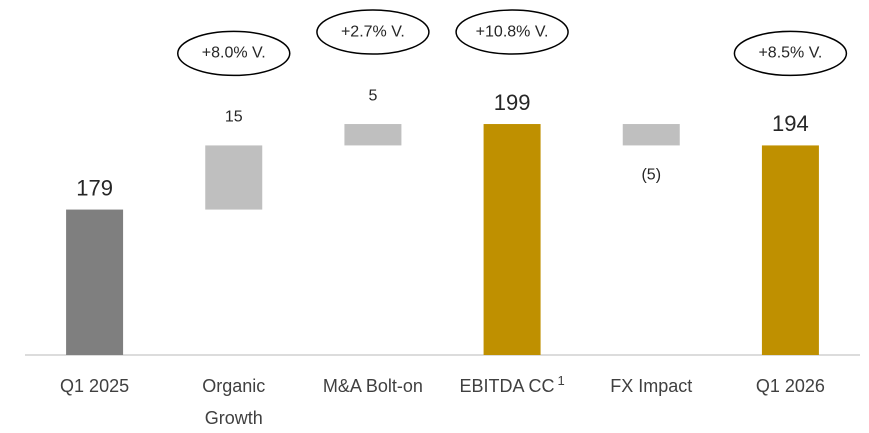 The height and width of the screenshot is (433, 869). I want to click on category-text: Organic Growth, so click(234, 402).